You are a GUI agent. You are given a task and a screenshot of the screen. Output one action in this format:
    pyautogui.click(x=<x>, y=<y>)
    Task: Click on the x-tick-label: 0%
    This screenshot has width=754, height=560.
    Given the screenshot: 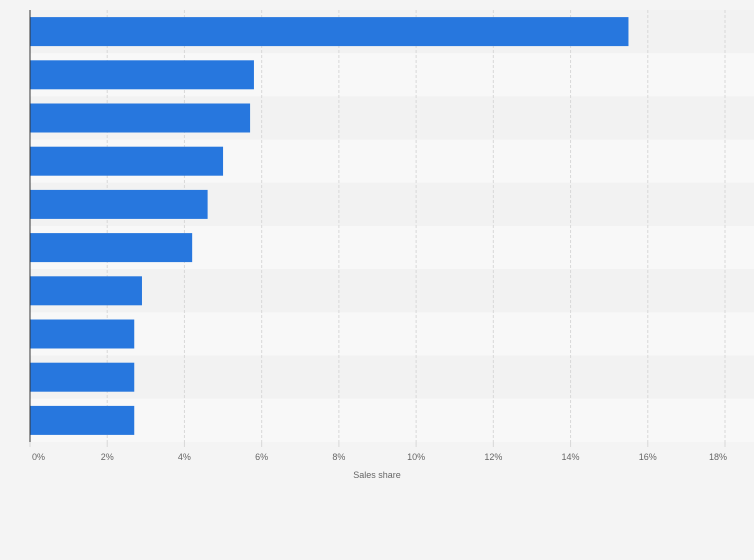 What is the action you would take?
    pyautogui.click(x=38, y=457)
    